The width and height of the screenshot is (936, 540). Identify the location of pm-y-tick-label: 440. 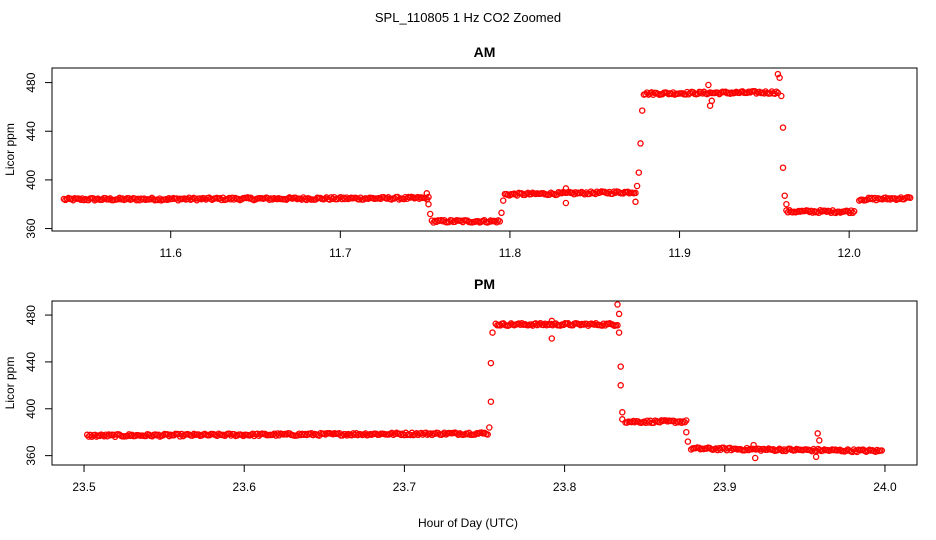
(31, 362).